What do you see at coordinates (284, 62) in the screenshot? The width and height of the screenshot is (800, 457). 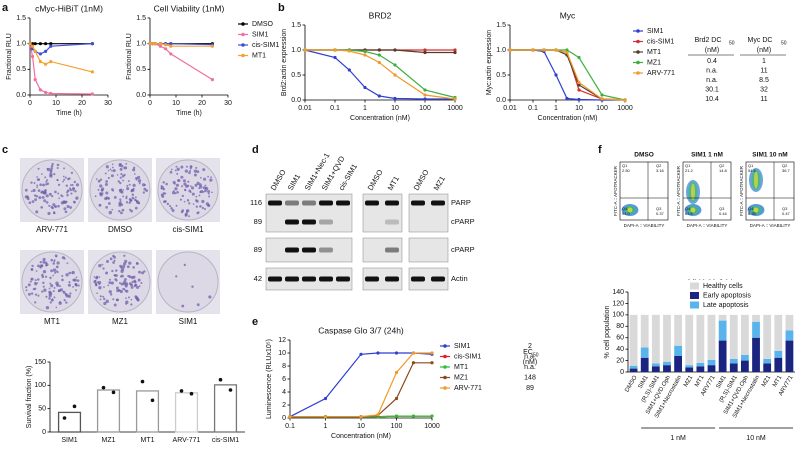 I see `y-axis-label: Brd2:actin expression` at bounding box center [284, 62].